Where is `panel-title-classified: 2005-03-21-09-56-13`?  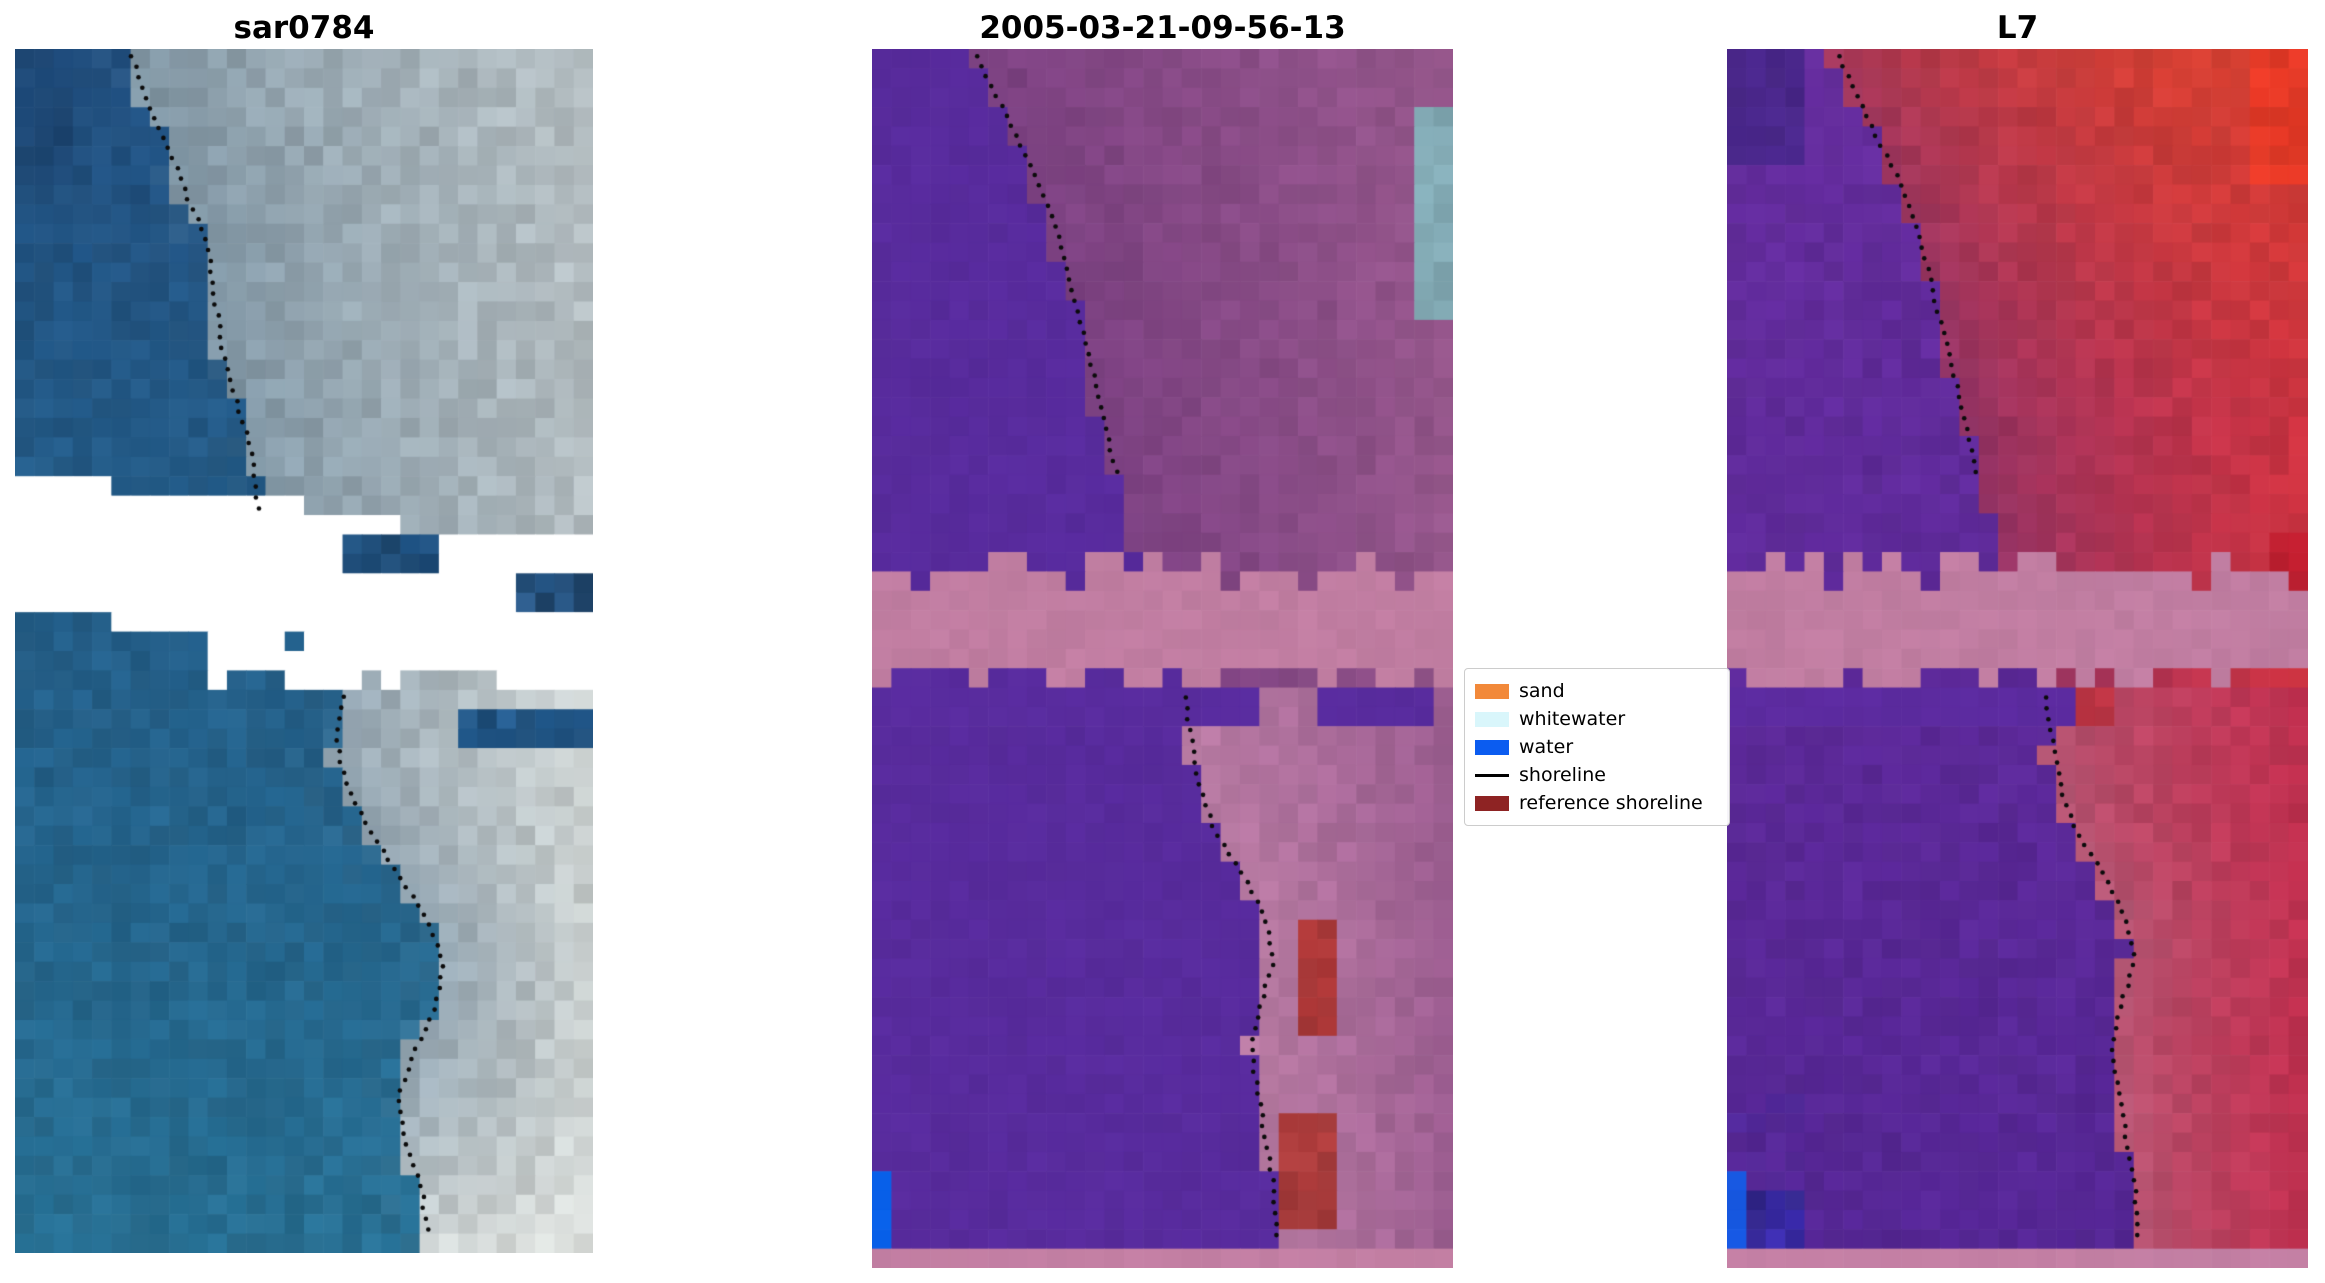 panel-title-classified: 2005-03-21-09-56-13 is located at coordinates (1162, 28).